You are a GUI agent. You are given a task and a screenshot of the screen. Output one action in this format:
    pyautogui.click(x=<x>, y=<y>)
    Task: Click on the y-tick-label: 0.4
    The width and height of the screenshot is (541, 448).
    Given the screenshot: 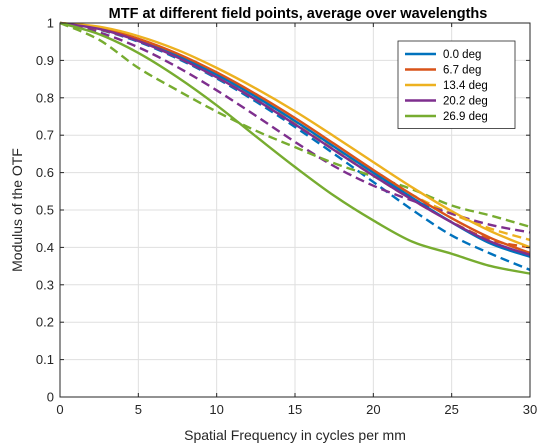 What is the action you would take?
    pyautogui.click(x=45, y=247)
    